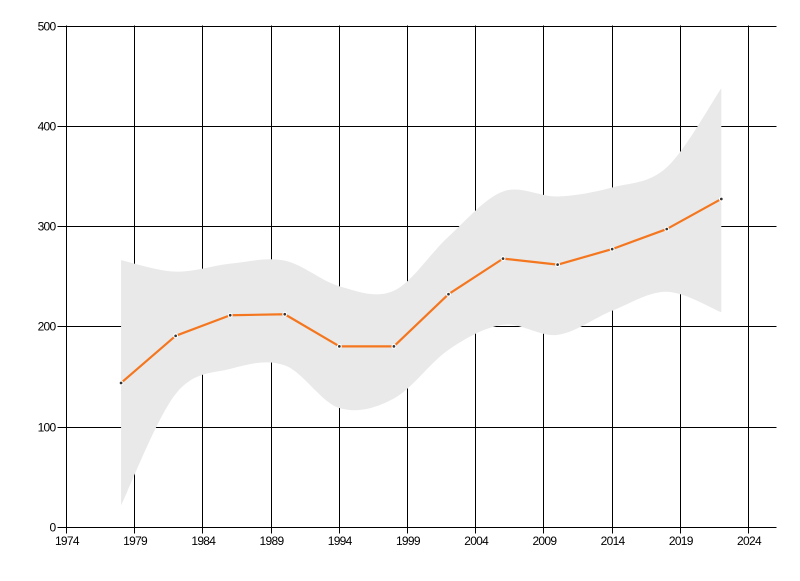  Describe the element at coordinates (544, 541) in the screenshot. I see `svg-text: 2009` at that location.